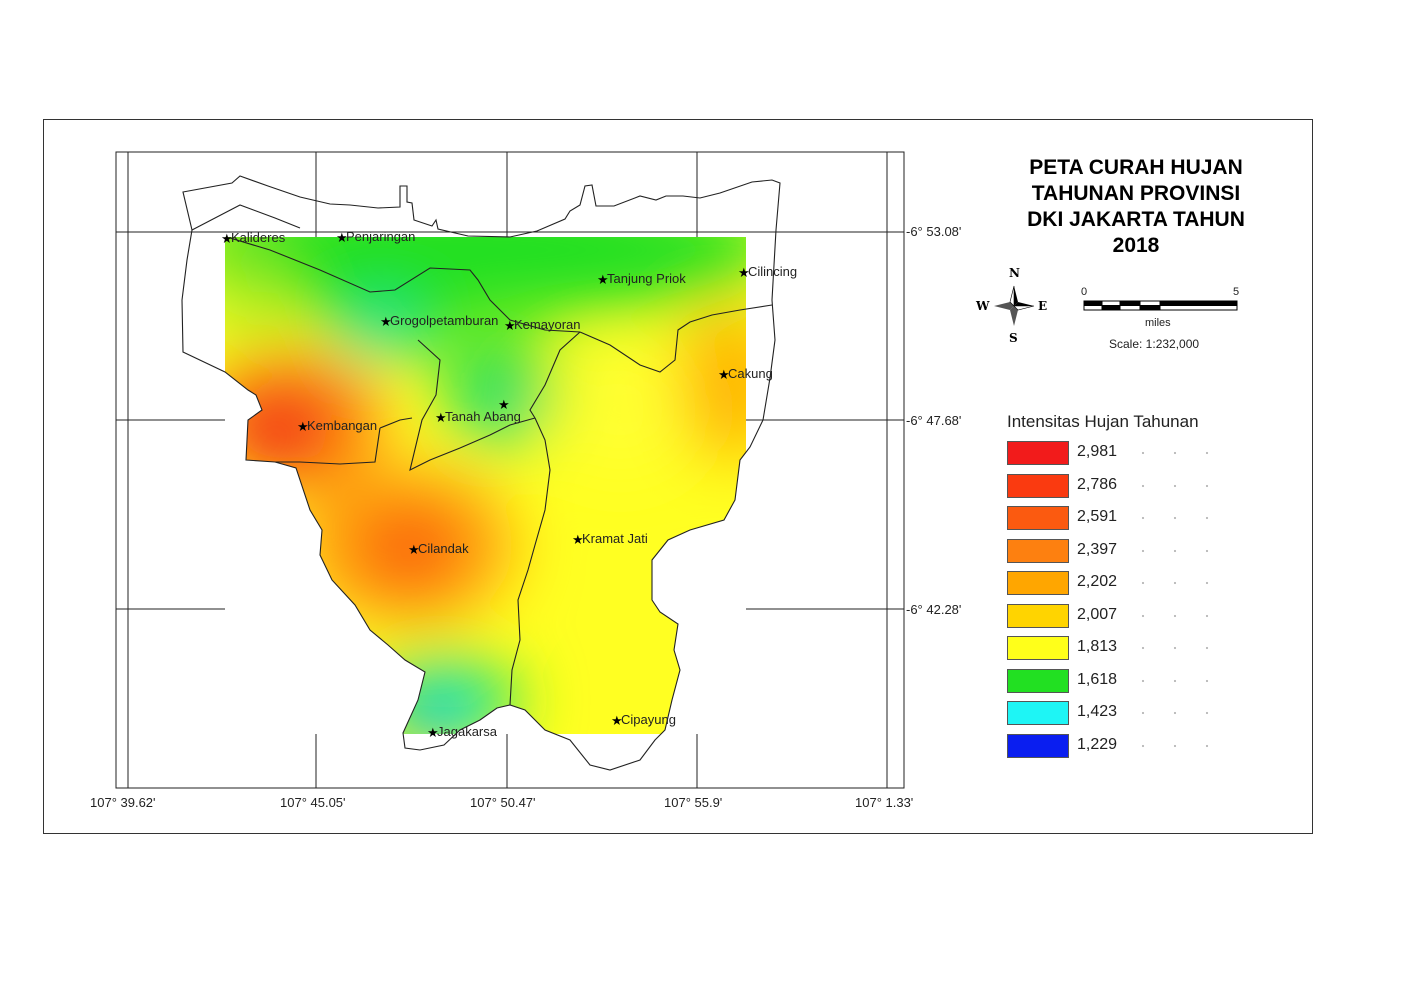  Describe the element at coordinates (246, 217) in the screenshot. I see `boundary-coast-inner` at that location.